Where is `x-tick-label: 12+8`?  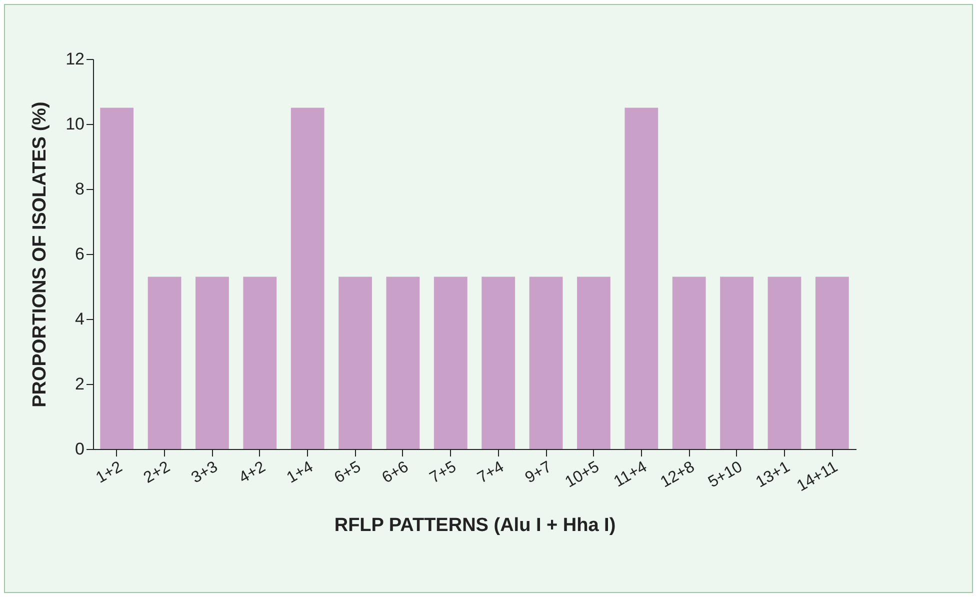 x-tick-label: 12+8 is located at coordinates (678, 475).